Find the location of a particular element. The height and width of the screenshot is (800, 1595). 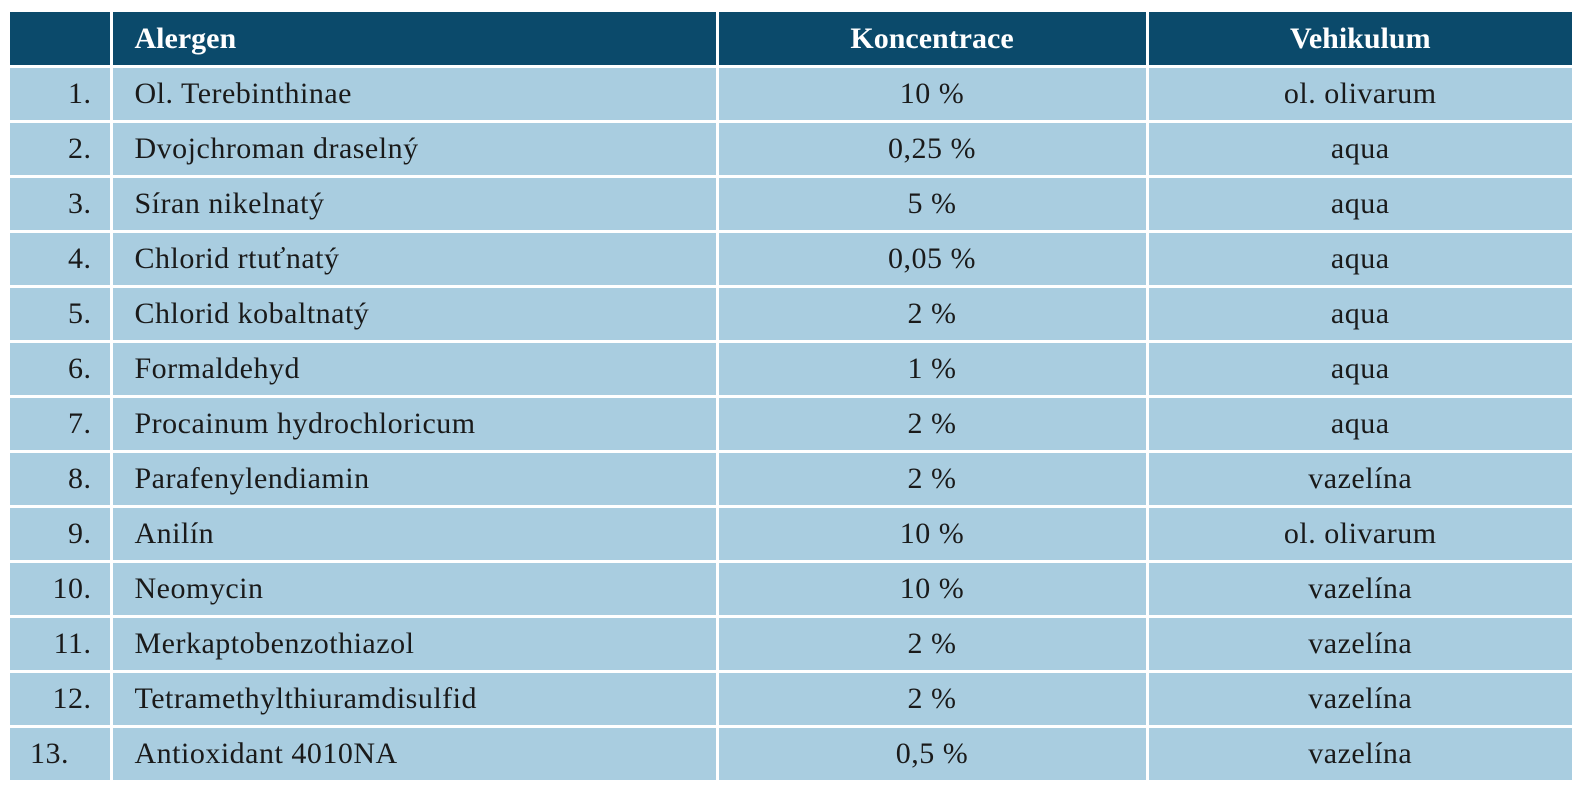

row-allergen: Síran nikelnatý is located at coordinates (415, 204).